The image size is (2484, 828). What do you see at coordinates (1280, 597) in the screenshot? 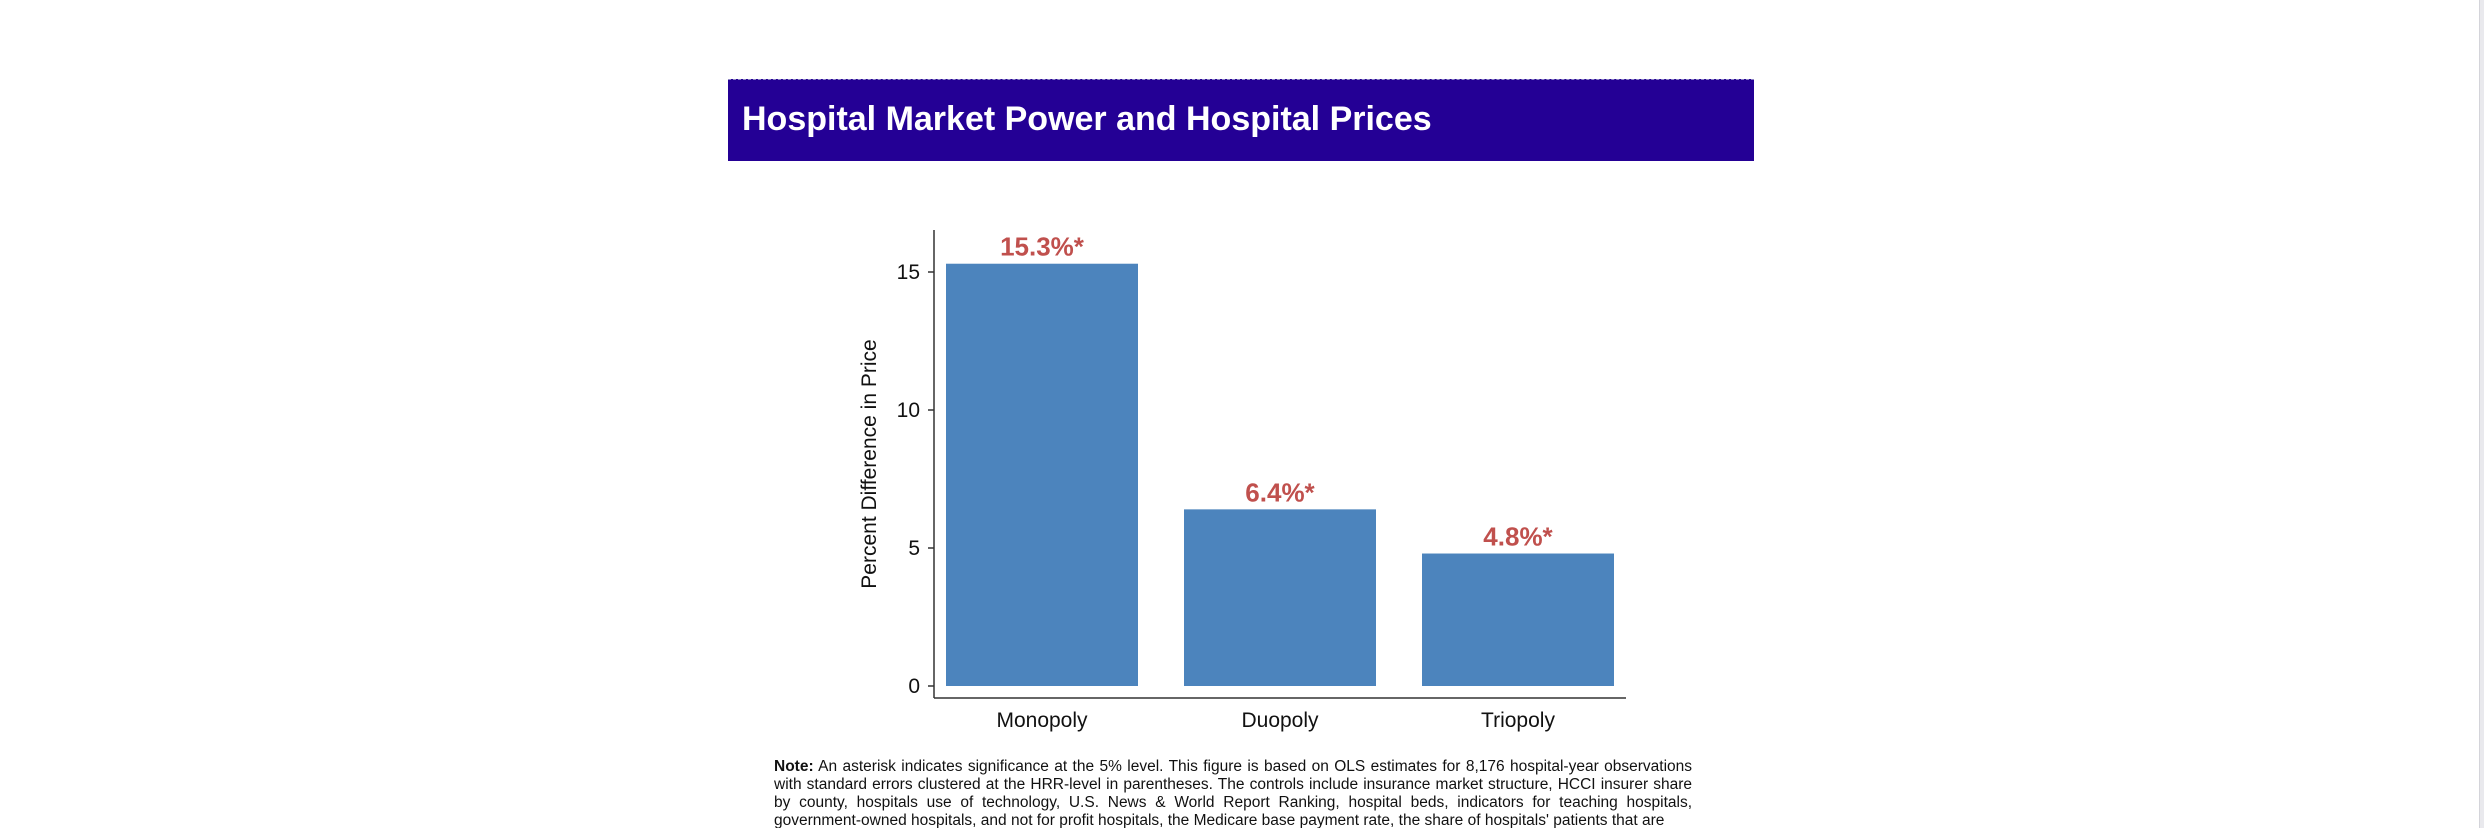
I see `bar-duopoly` at bounding box center [1280, 597].